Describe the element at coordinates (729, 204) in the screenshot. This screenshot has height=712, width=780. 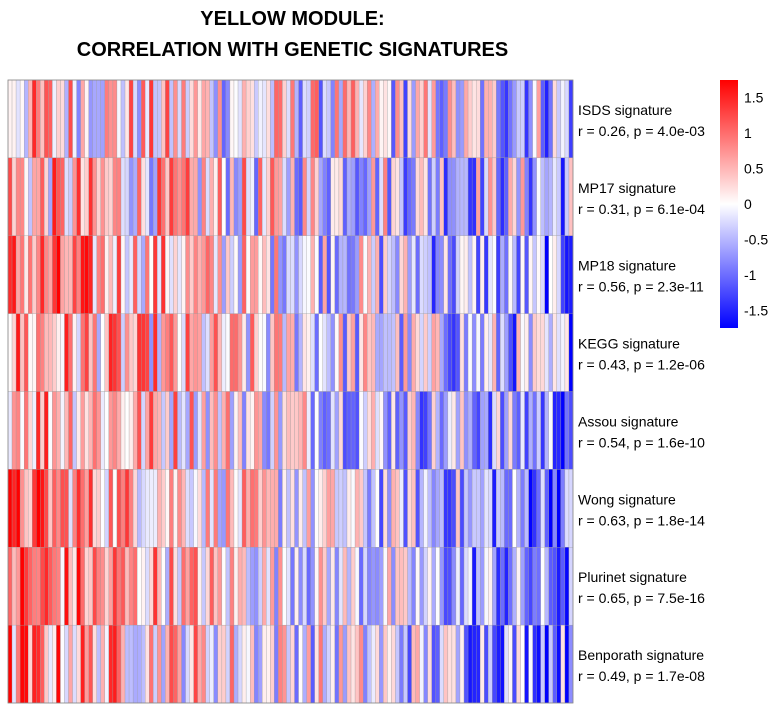
I see `colorbar` at that location.